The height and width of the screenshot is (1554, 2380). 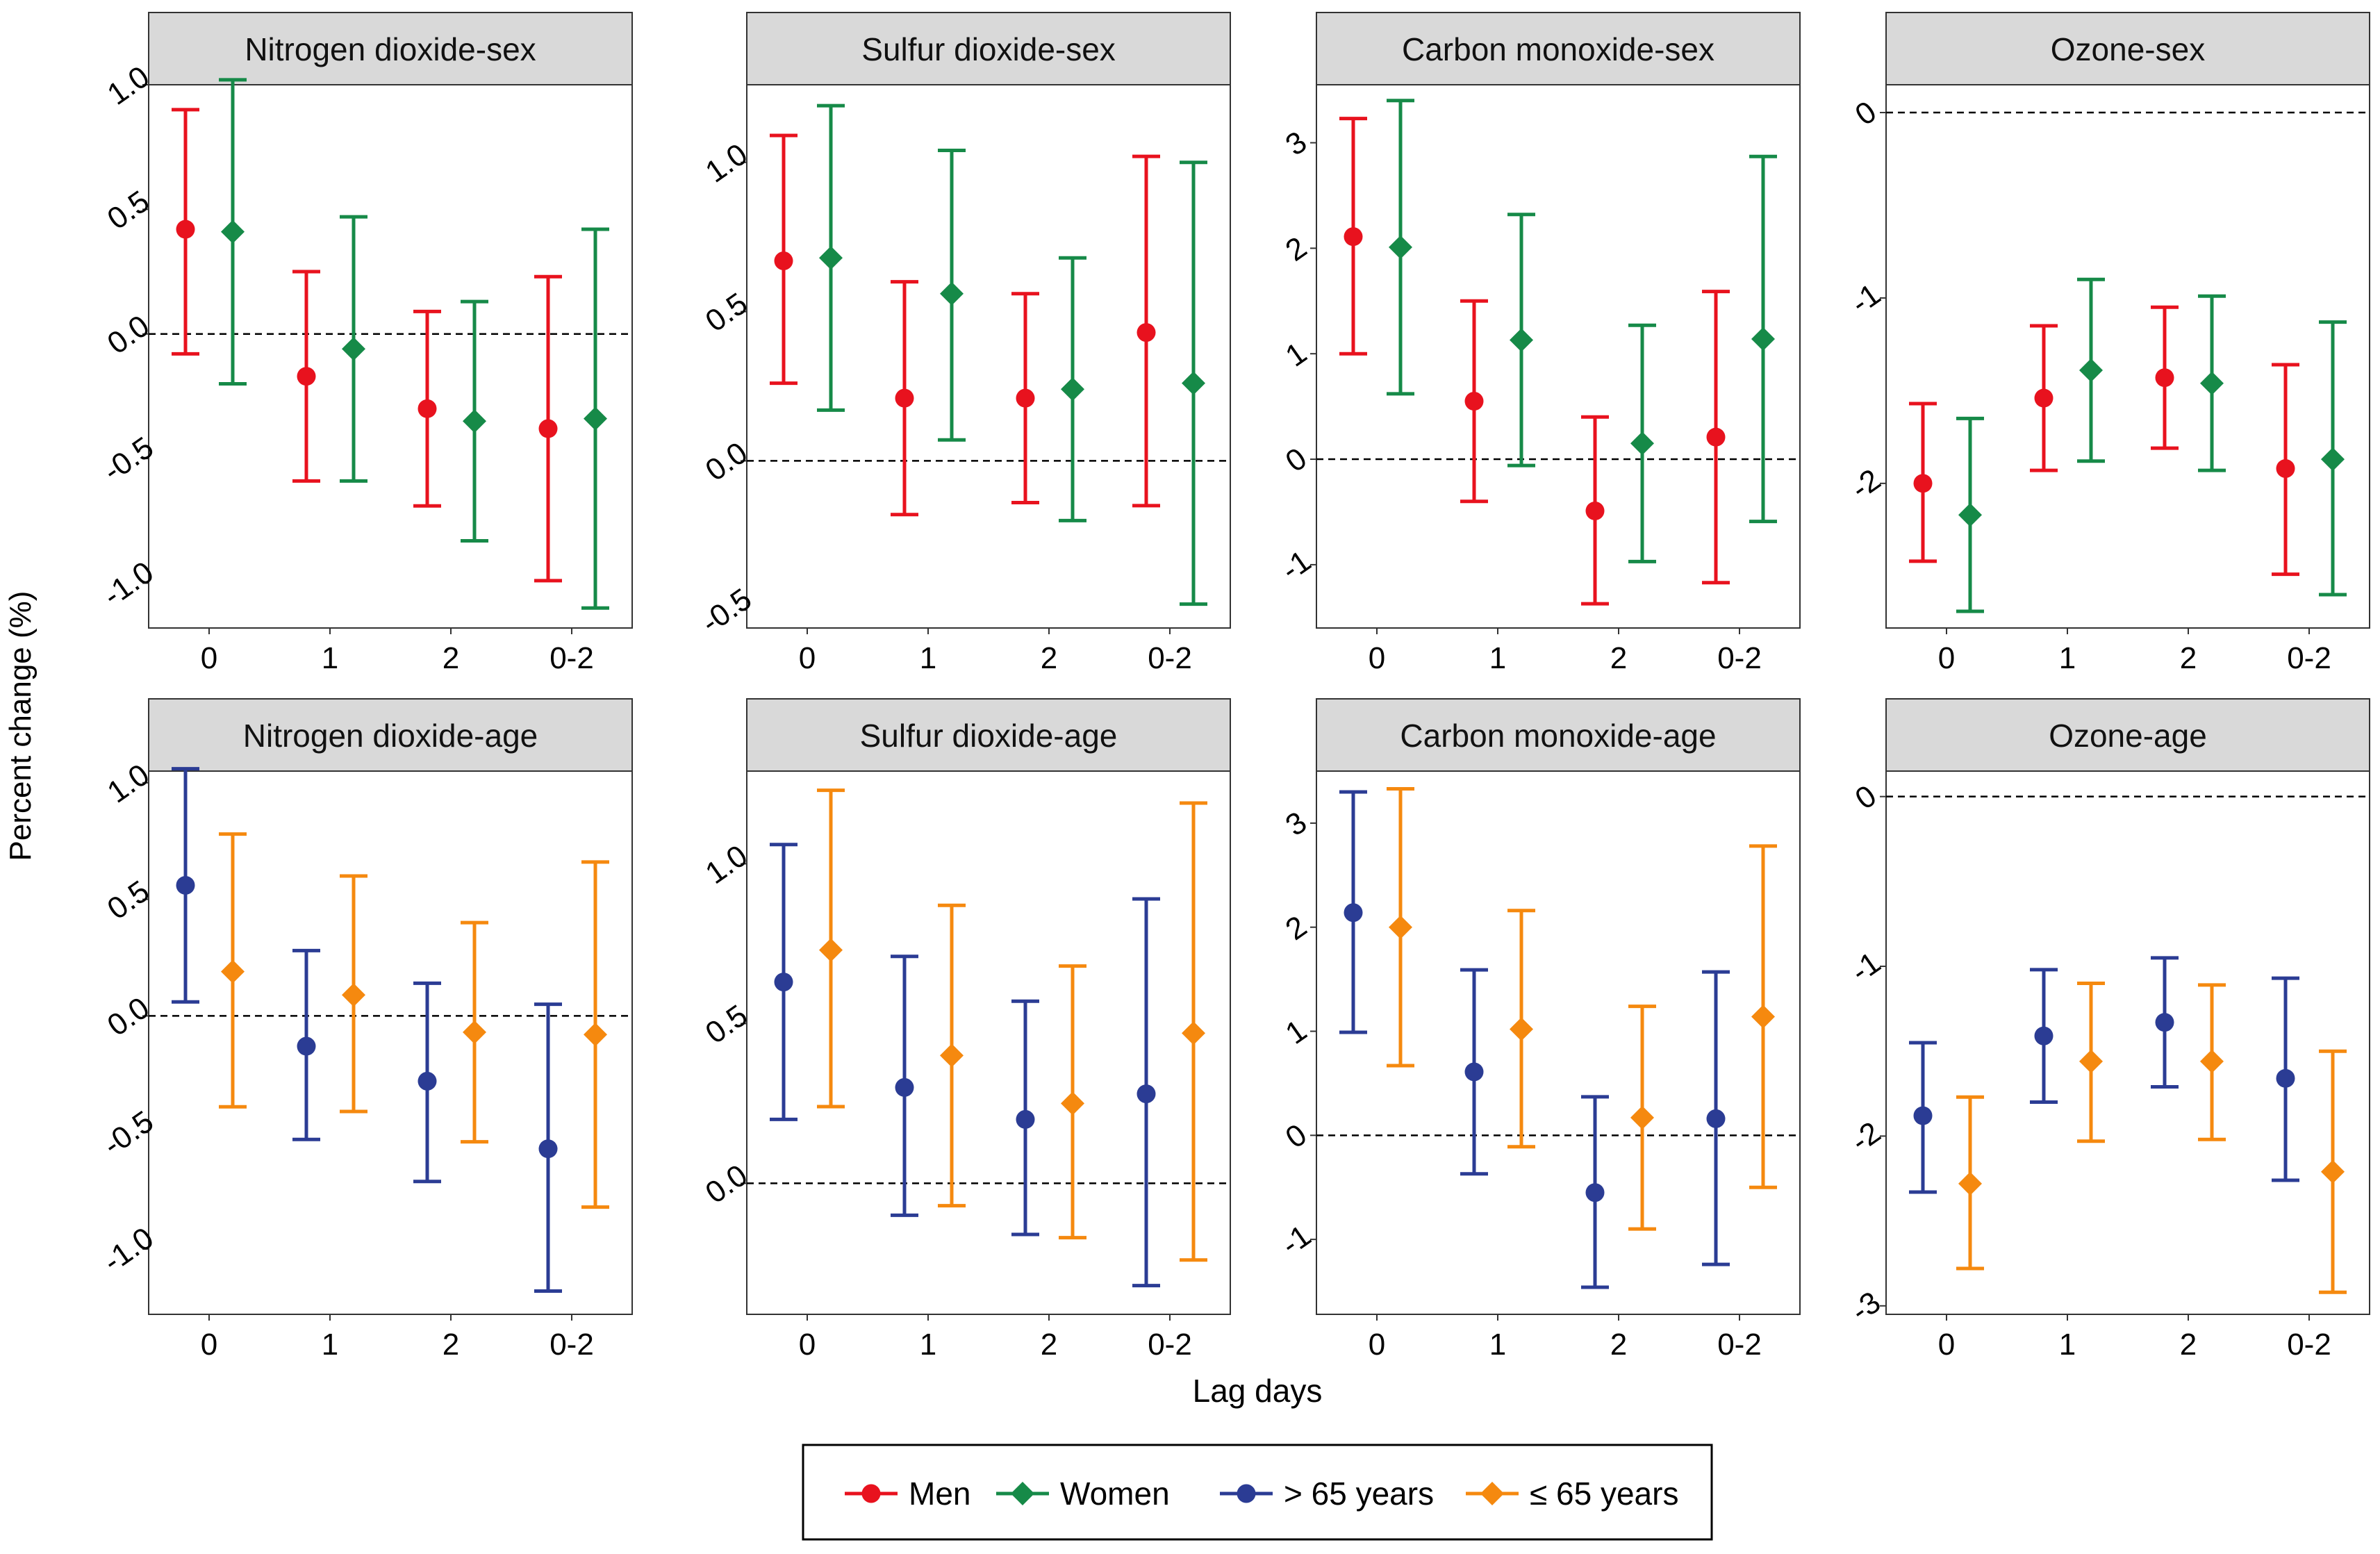 What do you see at coordinates (939, 1494) in the screenshot?
I see `legend-label: Men` at bounding box center [939, 1494].